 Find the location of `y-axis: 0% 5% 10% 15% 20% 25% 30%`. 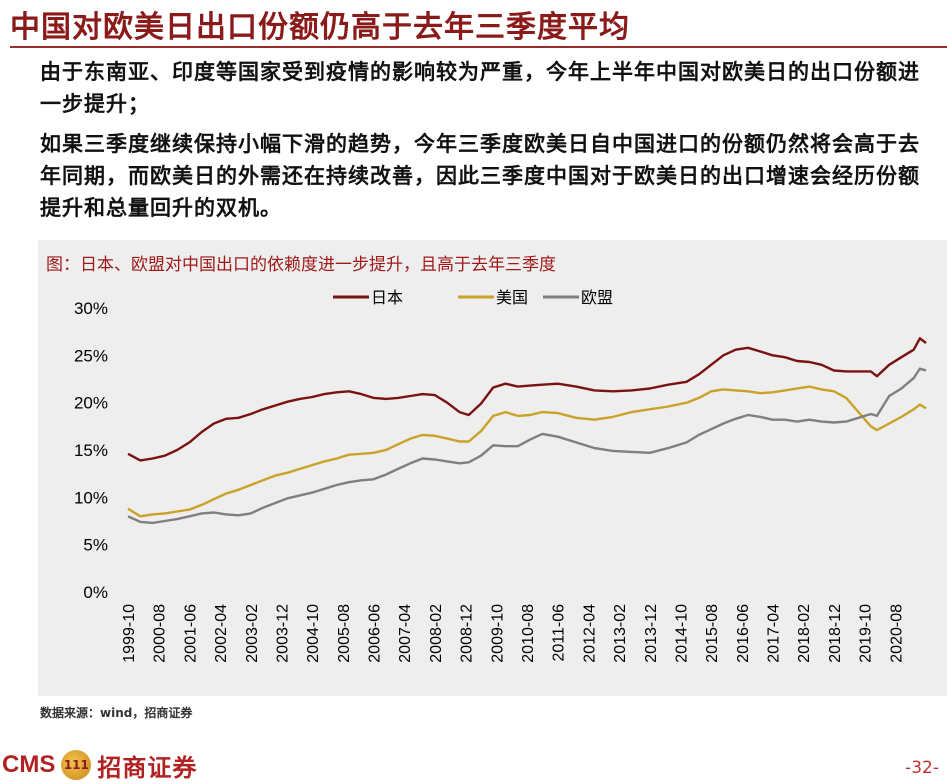

y-axis: 0% 5% 10% 15% 20% 25% 30% is located at coordinates (91, 450).